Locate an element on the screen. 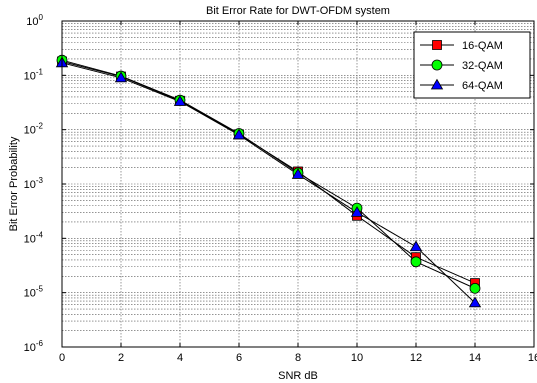  y-tick-label: 10⁻⁴ is located at coordinates (34, 237).